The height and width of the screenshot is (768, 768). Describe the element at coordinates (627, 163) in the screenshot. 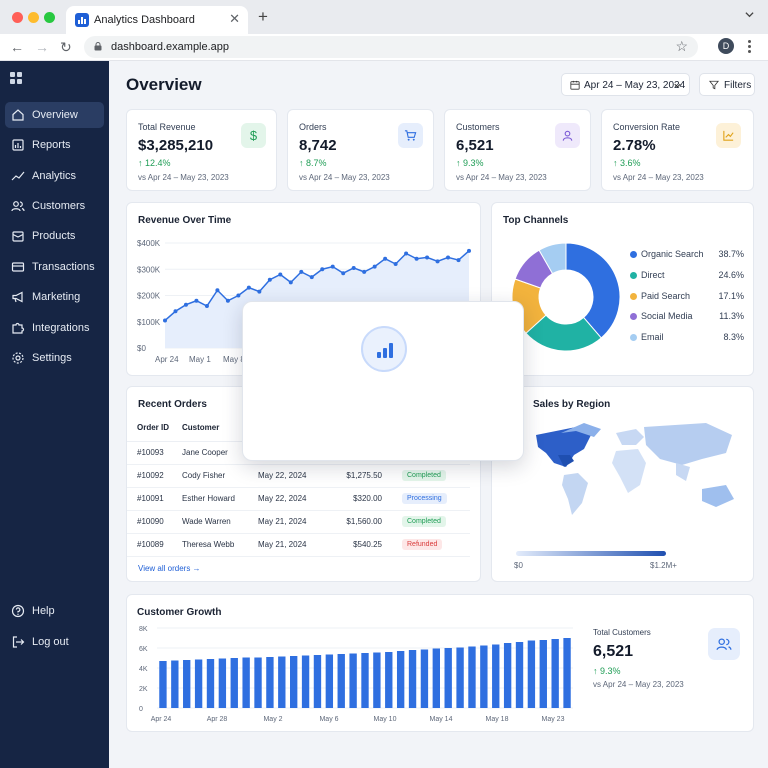

I see `kpi-delta: ↑ 3.6%` at that location.